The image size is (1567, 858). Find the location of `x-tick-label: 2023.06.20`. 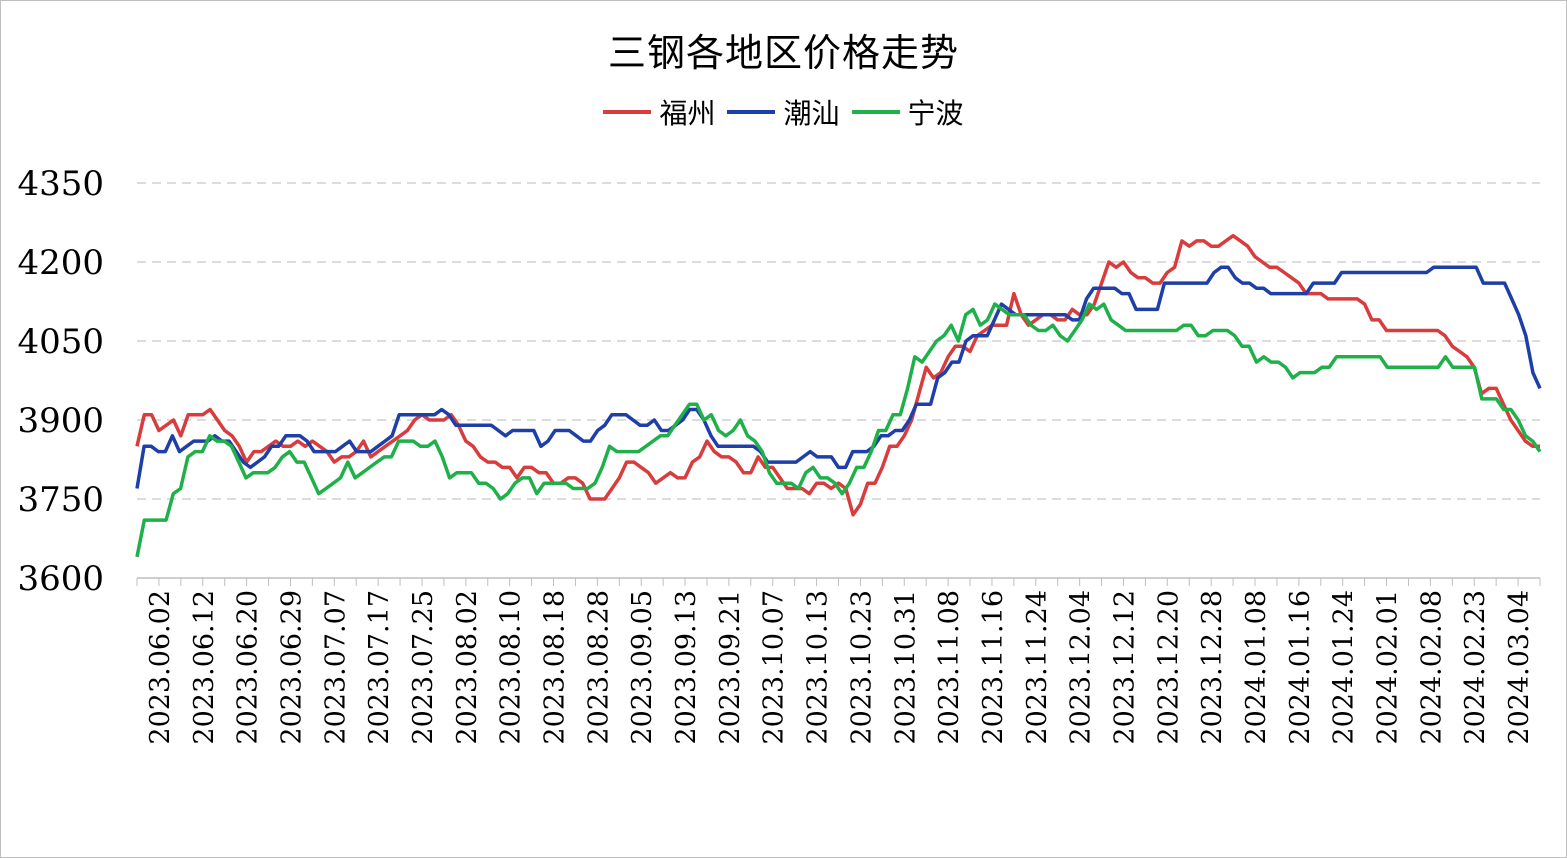

x-tick-label: 2023.06.20 is located at coordinates (248, 667).